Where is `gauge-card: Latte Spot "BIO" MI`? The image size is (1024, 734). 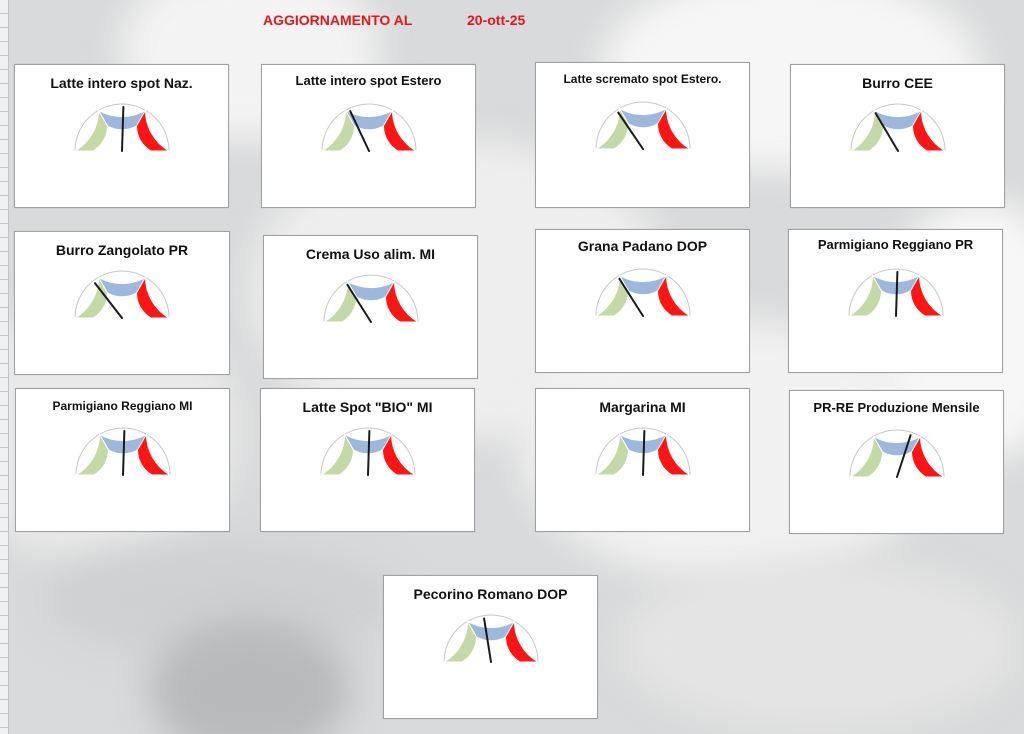 gauge-card: Latte Spot "BIO" MI is located at coordinates (367, 460).